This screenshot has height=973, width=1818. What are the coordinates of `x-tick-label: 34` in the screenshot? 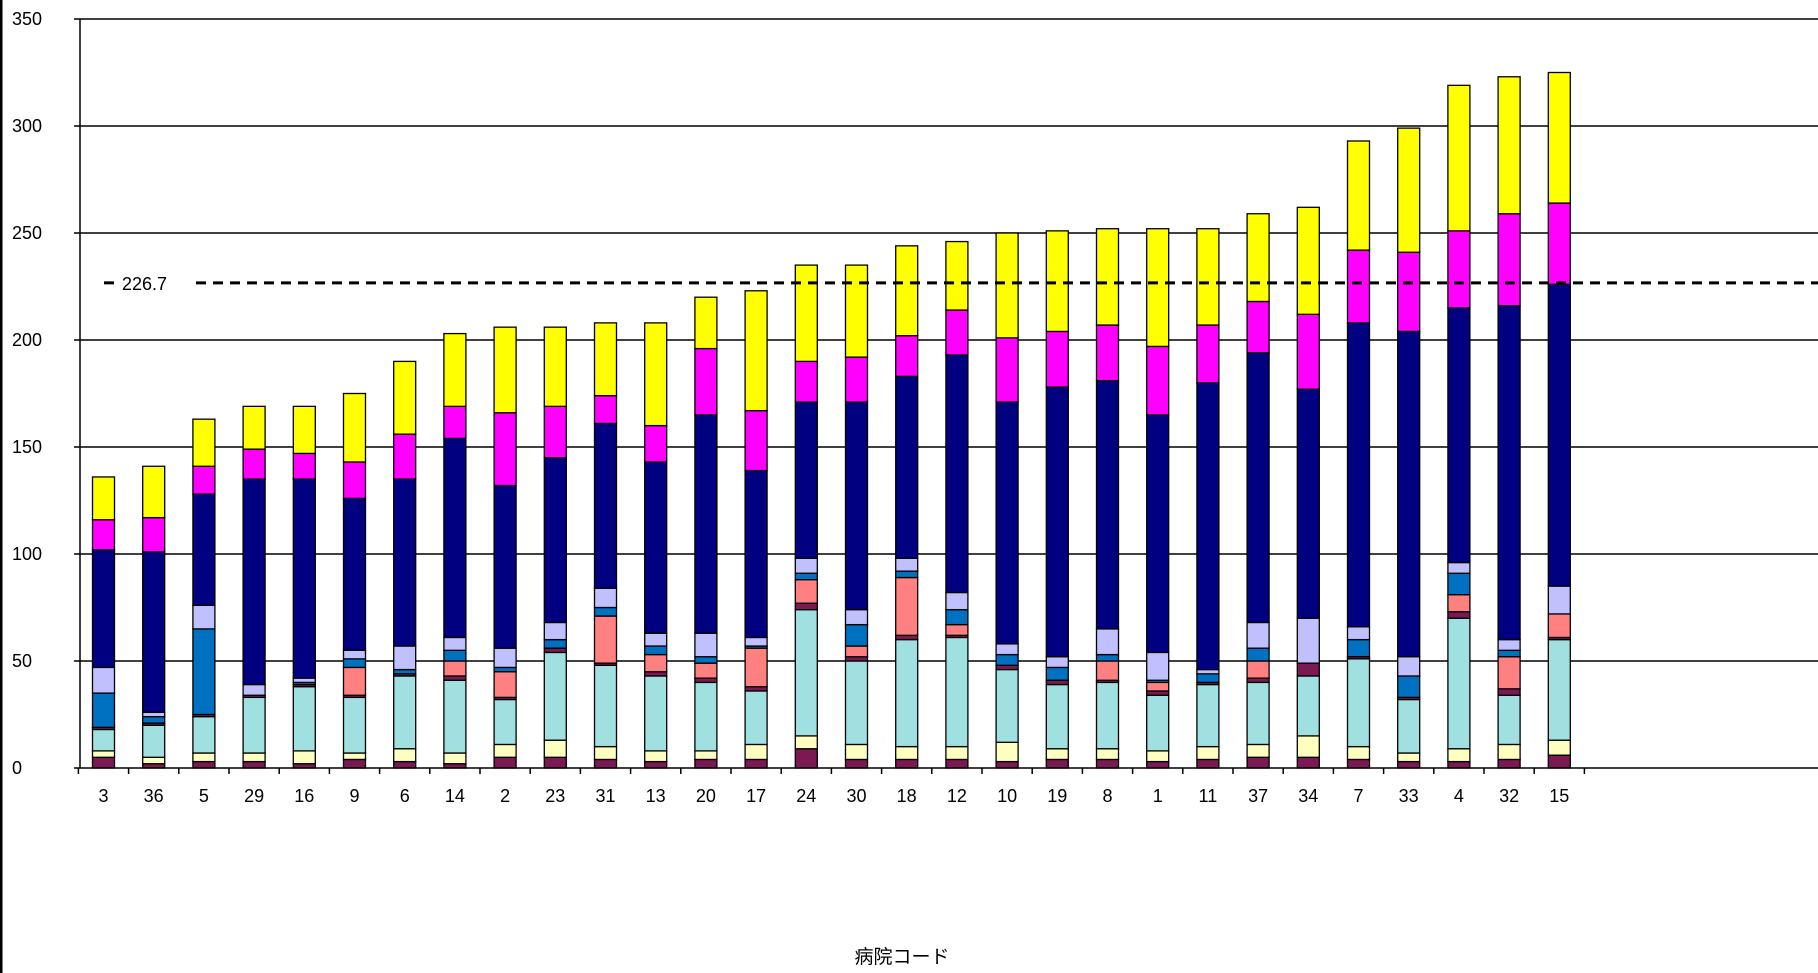 It's located at (1308, 796).